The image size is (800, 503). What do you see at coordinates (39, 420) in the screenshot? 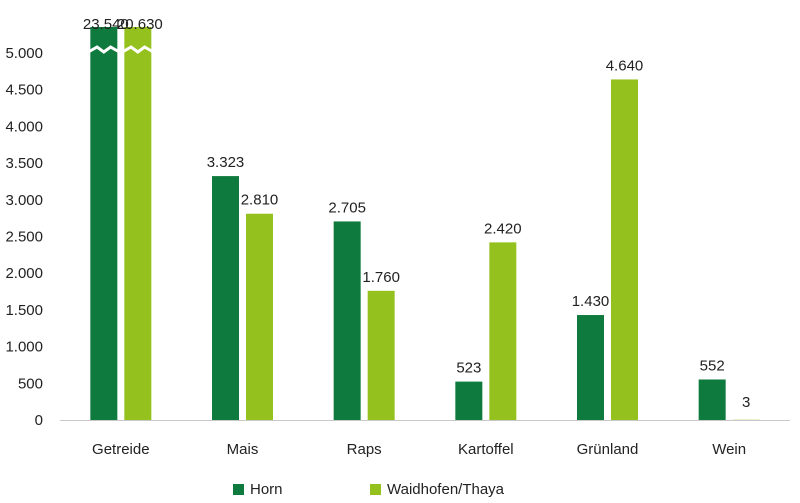
I see `y-tick-label: 0` at bounding box center [39, 420].